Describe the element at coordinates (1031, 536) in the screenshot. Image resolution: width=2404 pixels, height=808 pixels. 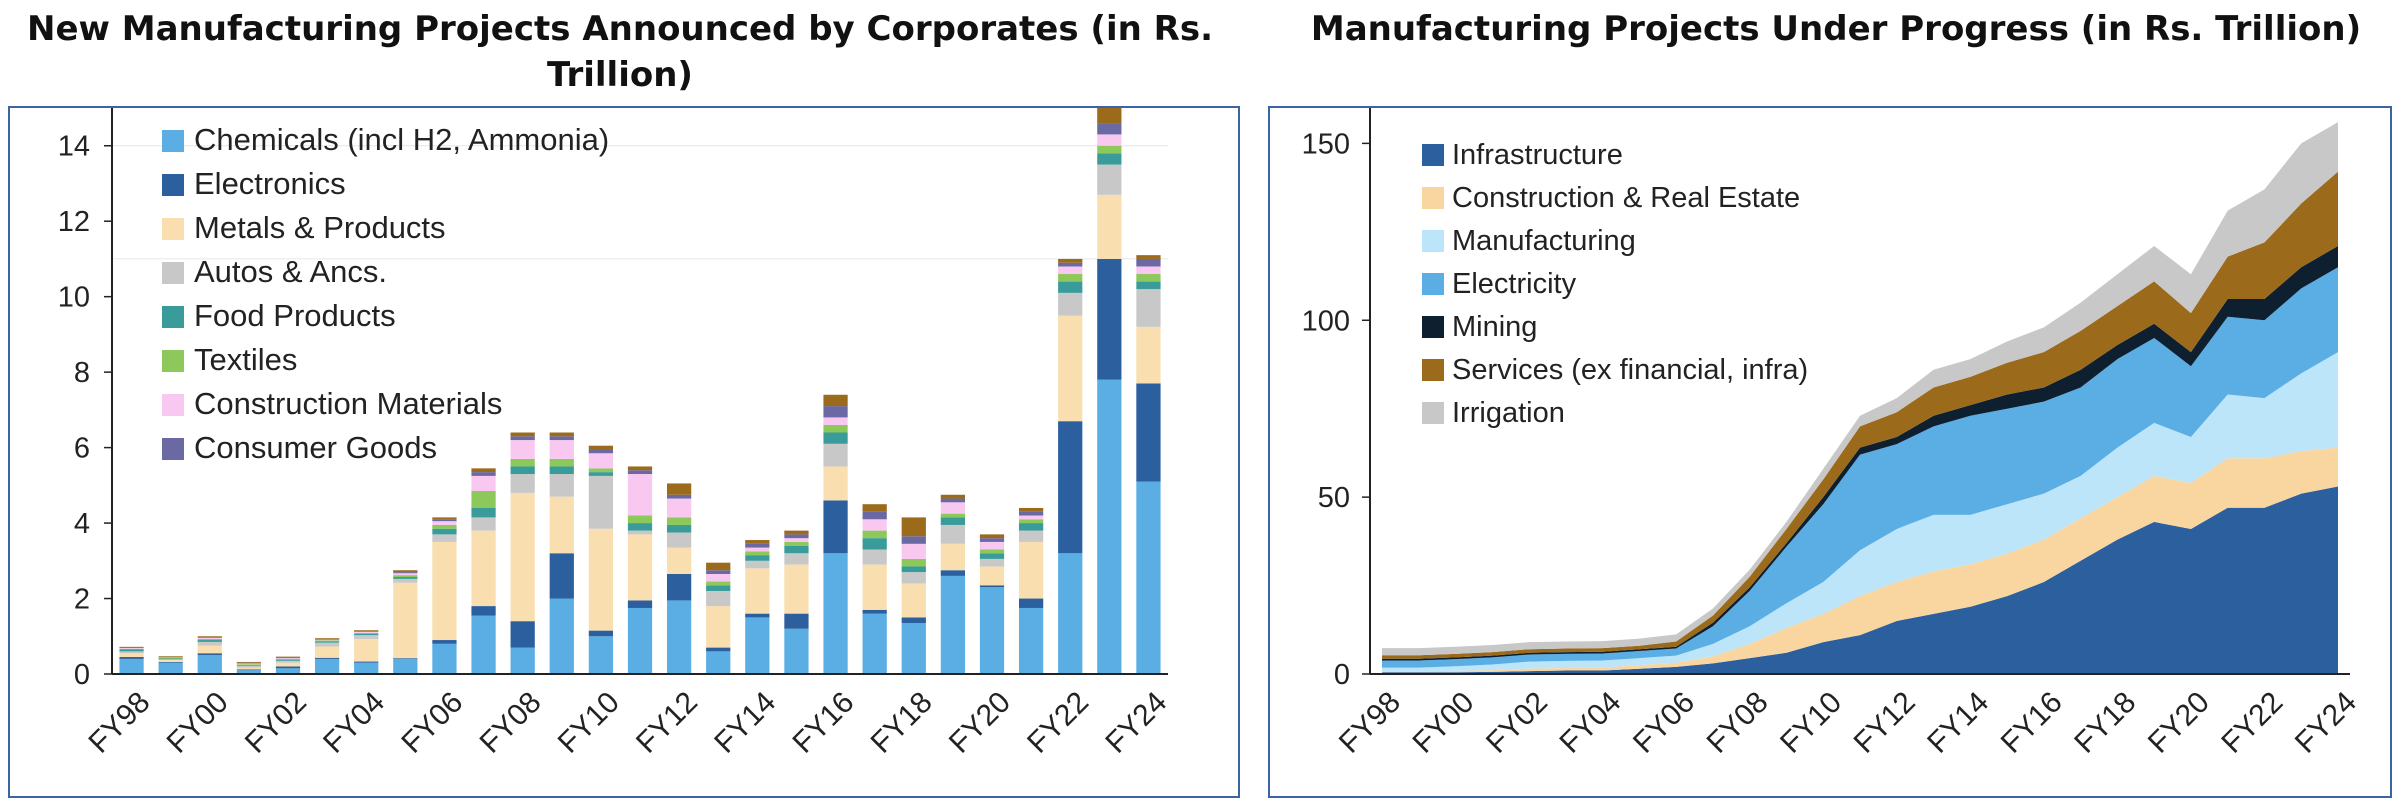
I see `bar-segment-autos-ancs-fy21` at that location.